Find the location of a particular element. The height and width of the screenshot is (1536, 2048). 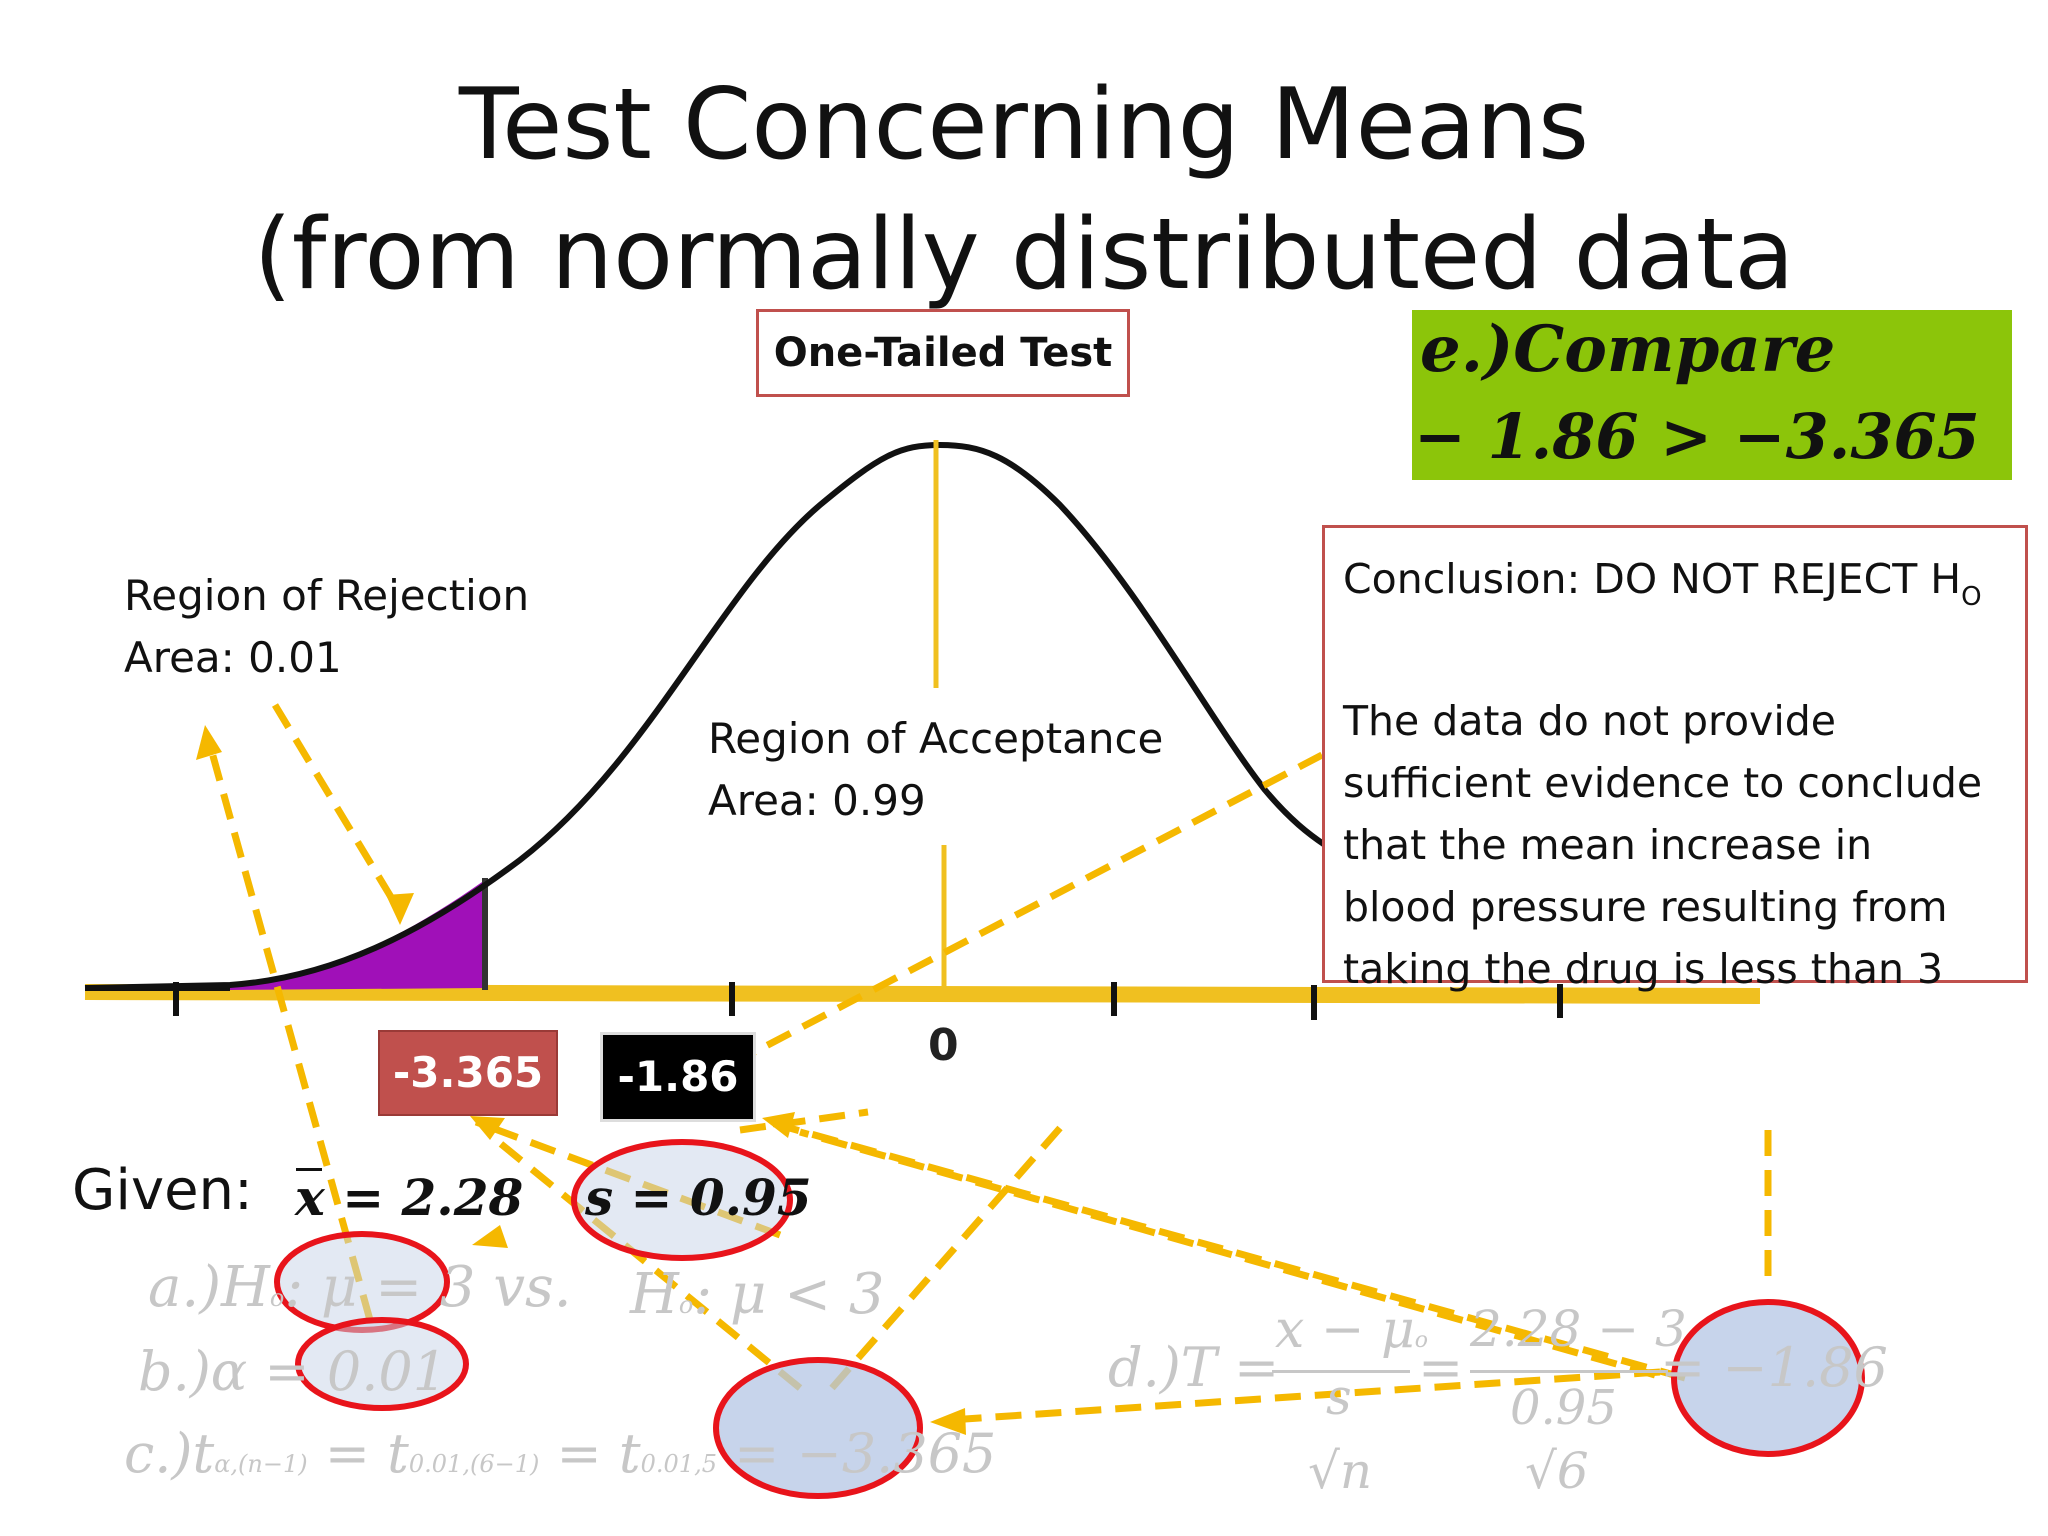

acceptance-region-area: Area: 0.99 is located at coordinates (817, 800).